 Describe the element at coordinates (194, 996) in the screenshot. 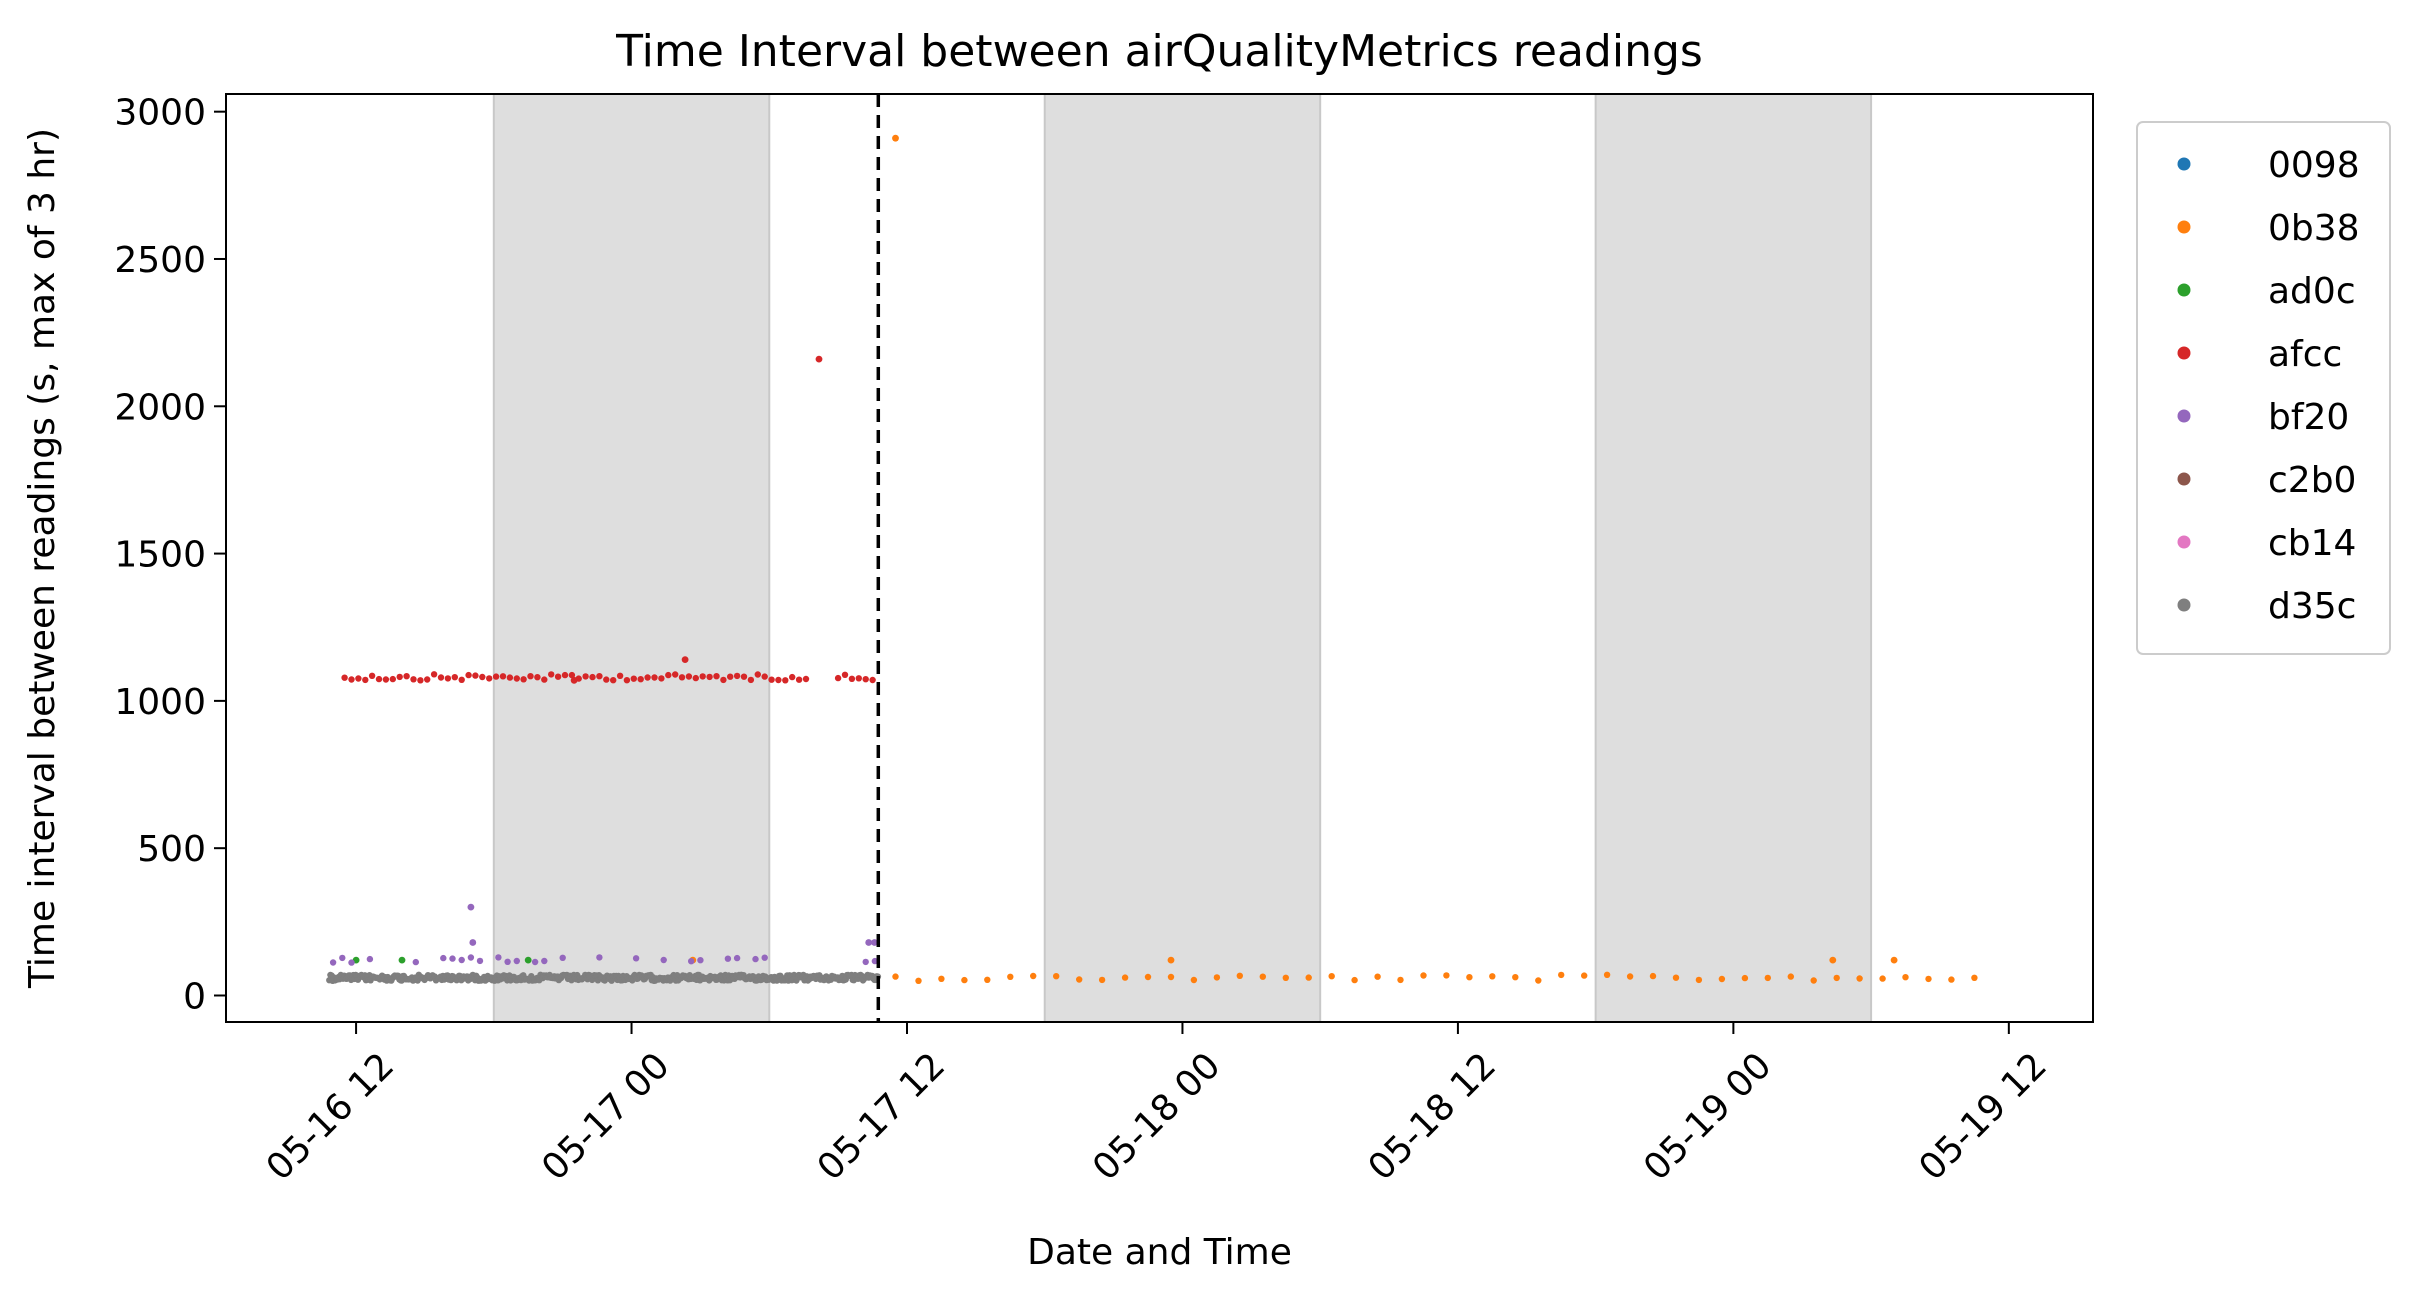

I see `y-tick-label: 0` at that location.